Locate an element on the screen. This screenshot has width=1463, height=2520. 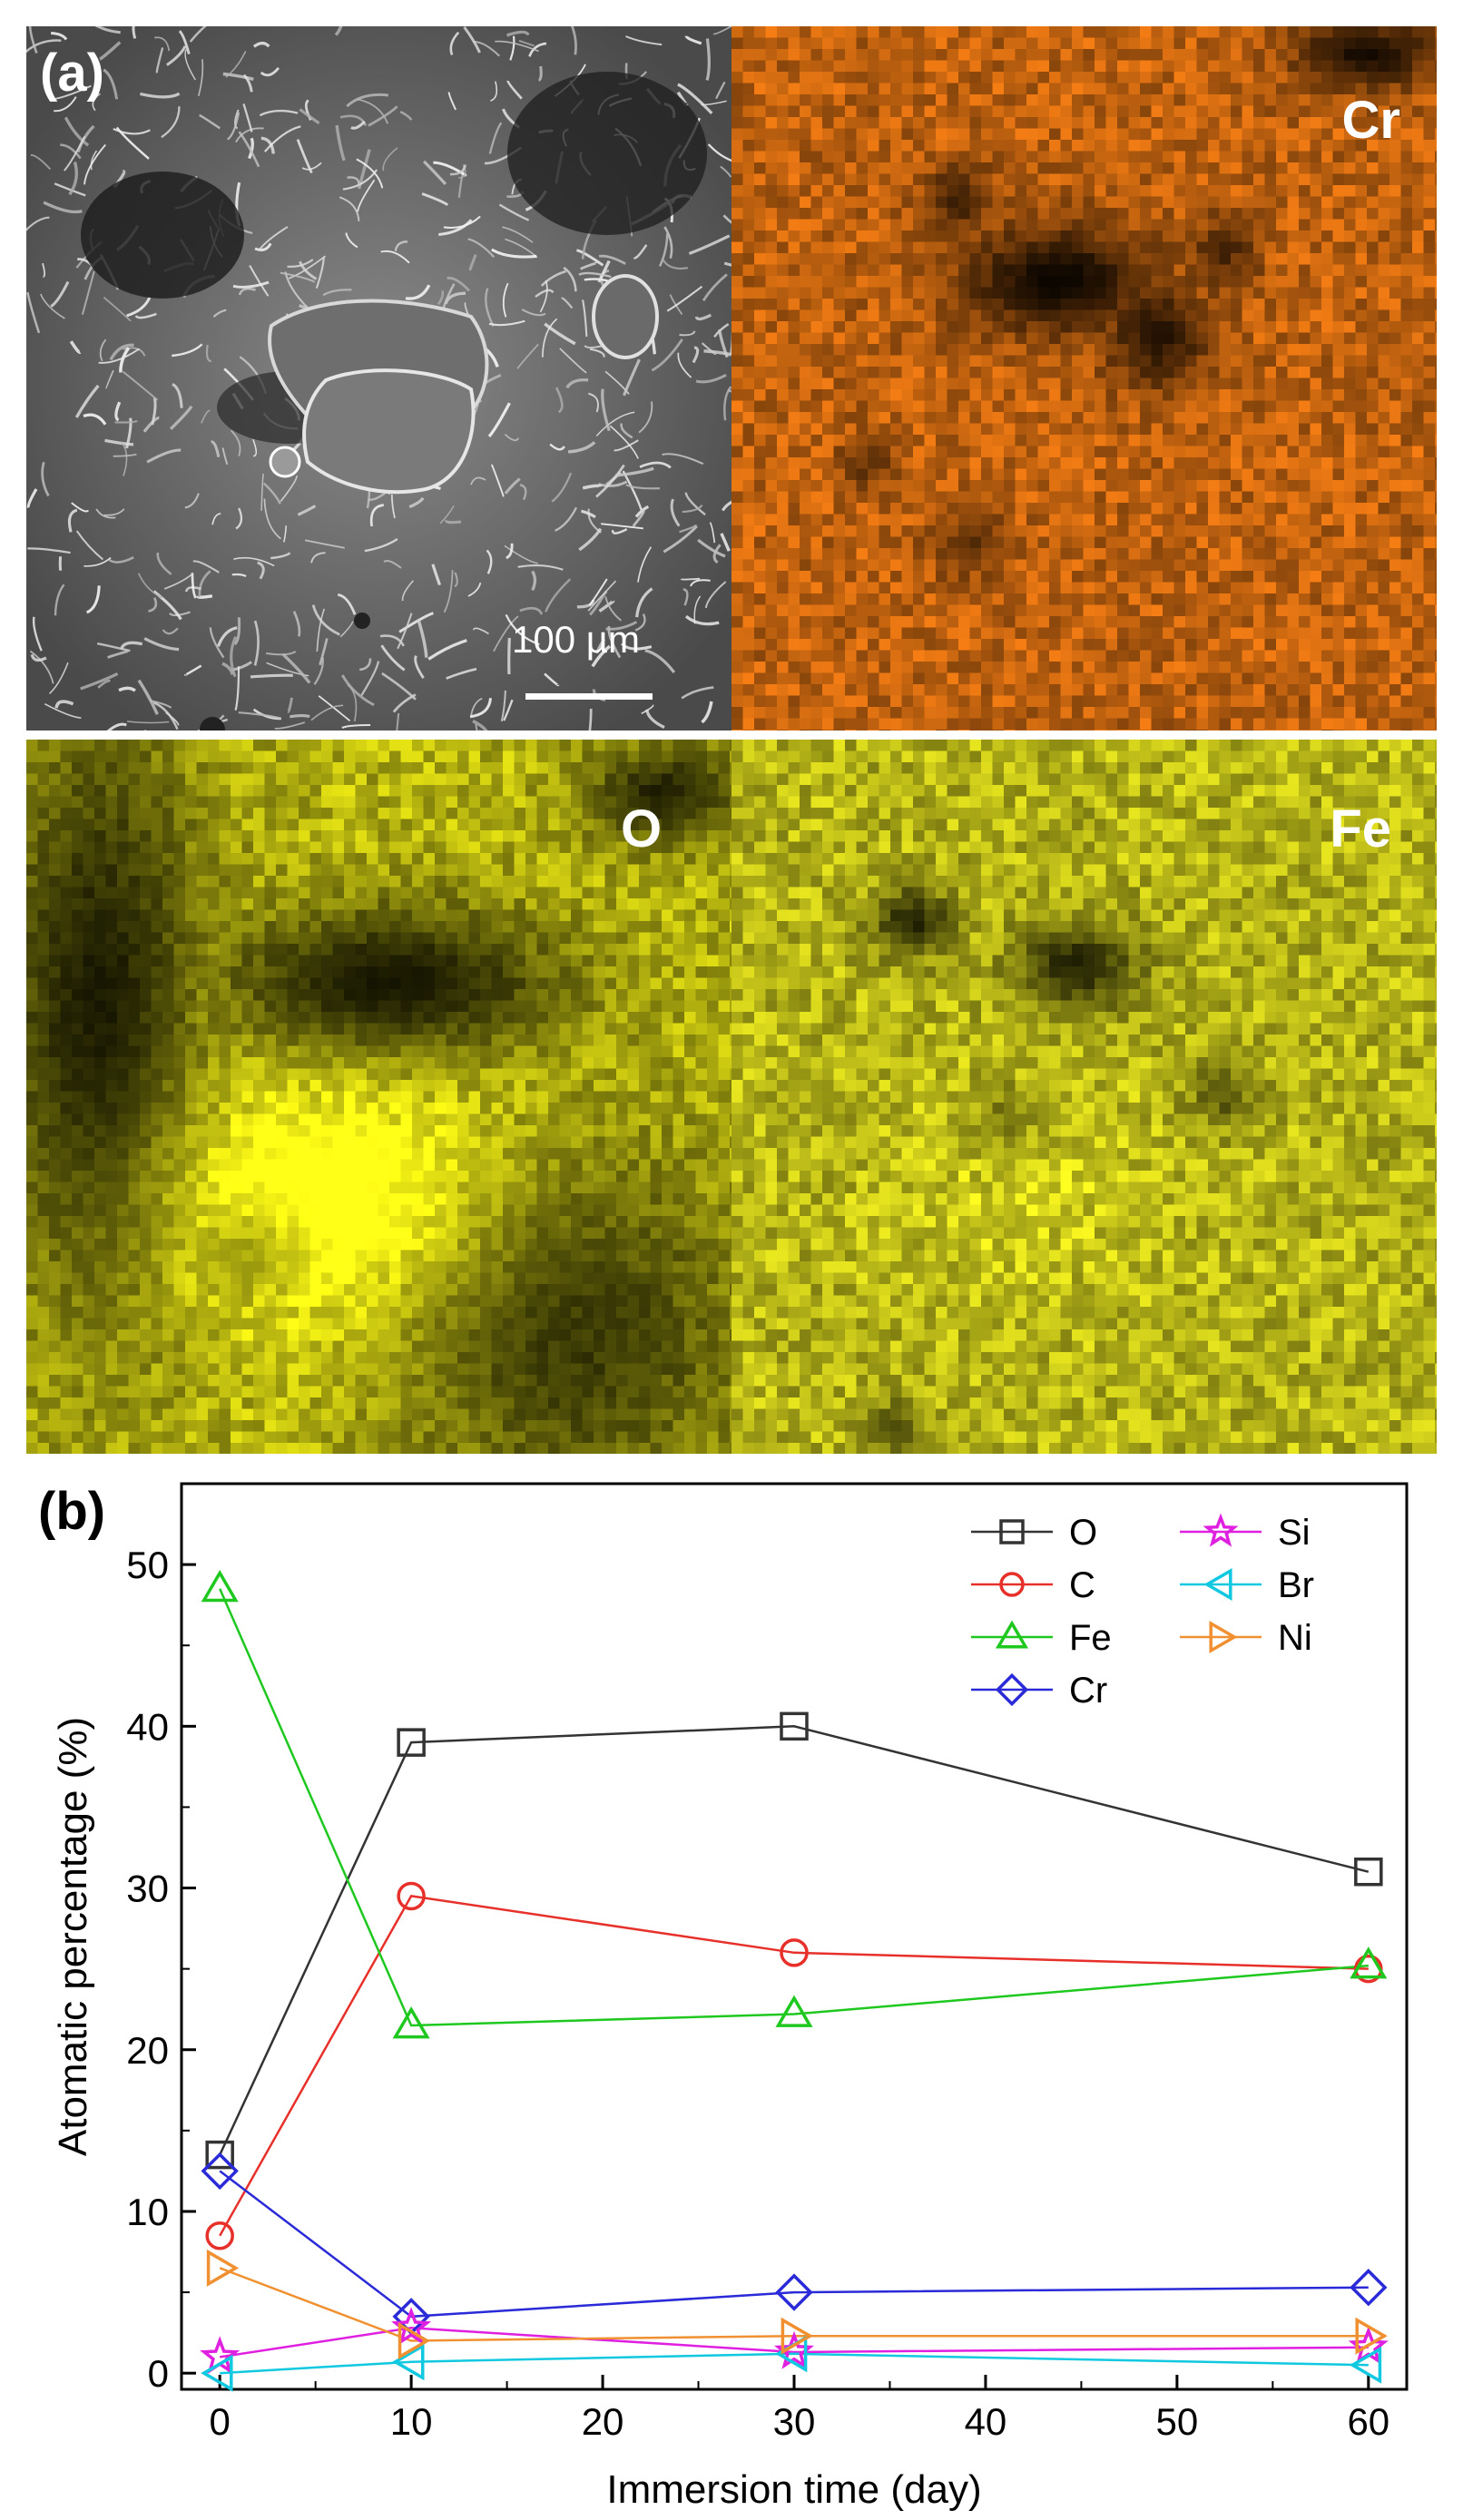
legend-marker-cr is located at coordinates (1012, 1690).